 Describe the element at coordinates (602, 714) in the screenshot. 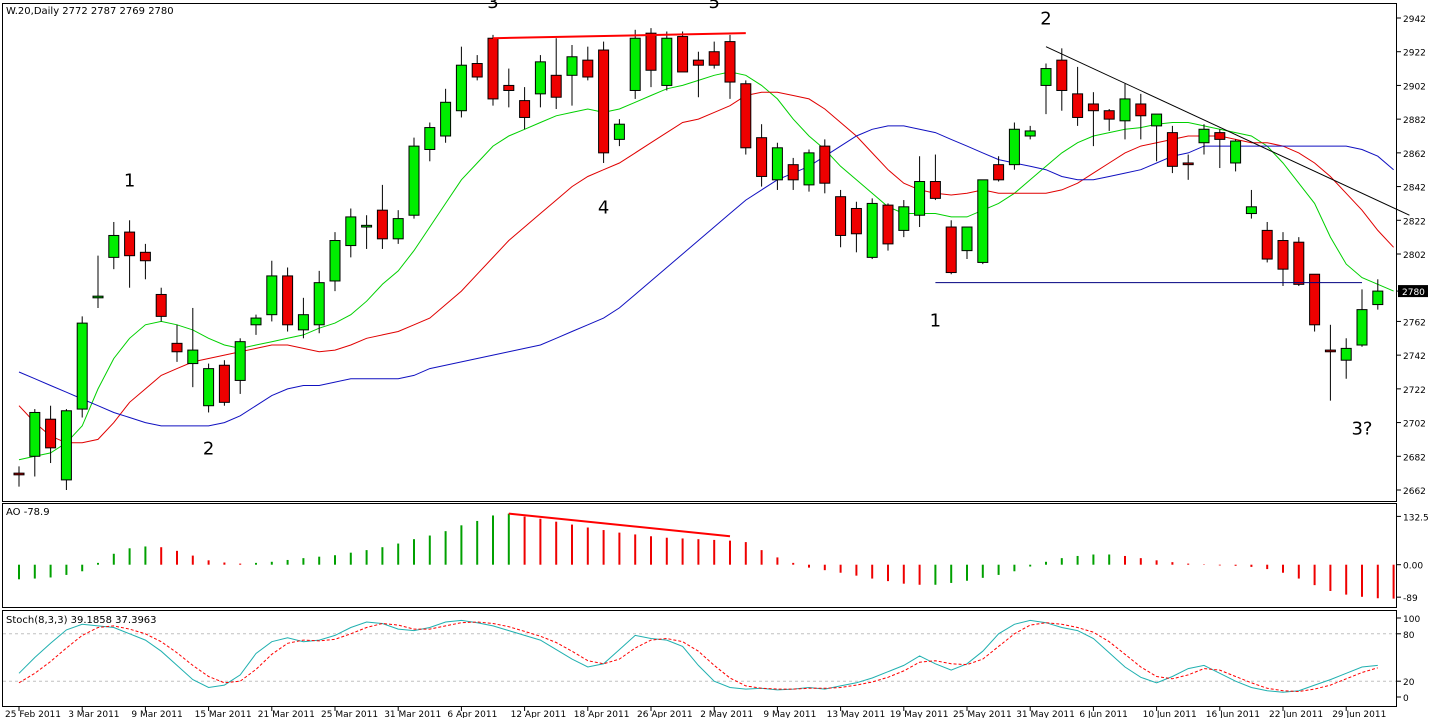

I see `time-tick-label: 18 Apr 2011` at that location.